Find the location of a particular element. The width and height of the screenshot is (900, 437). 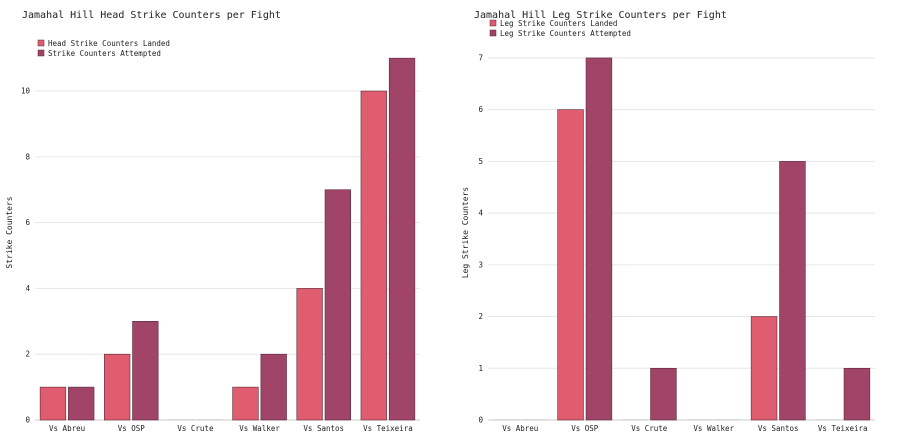

y-tick-label: 8 is located at coordinates (27, 156).